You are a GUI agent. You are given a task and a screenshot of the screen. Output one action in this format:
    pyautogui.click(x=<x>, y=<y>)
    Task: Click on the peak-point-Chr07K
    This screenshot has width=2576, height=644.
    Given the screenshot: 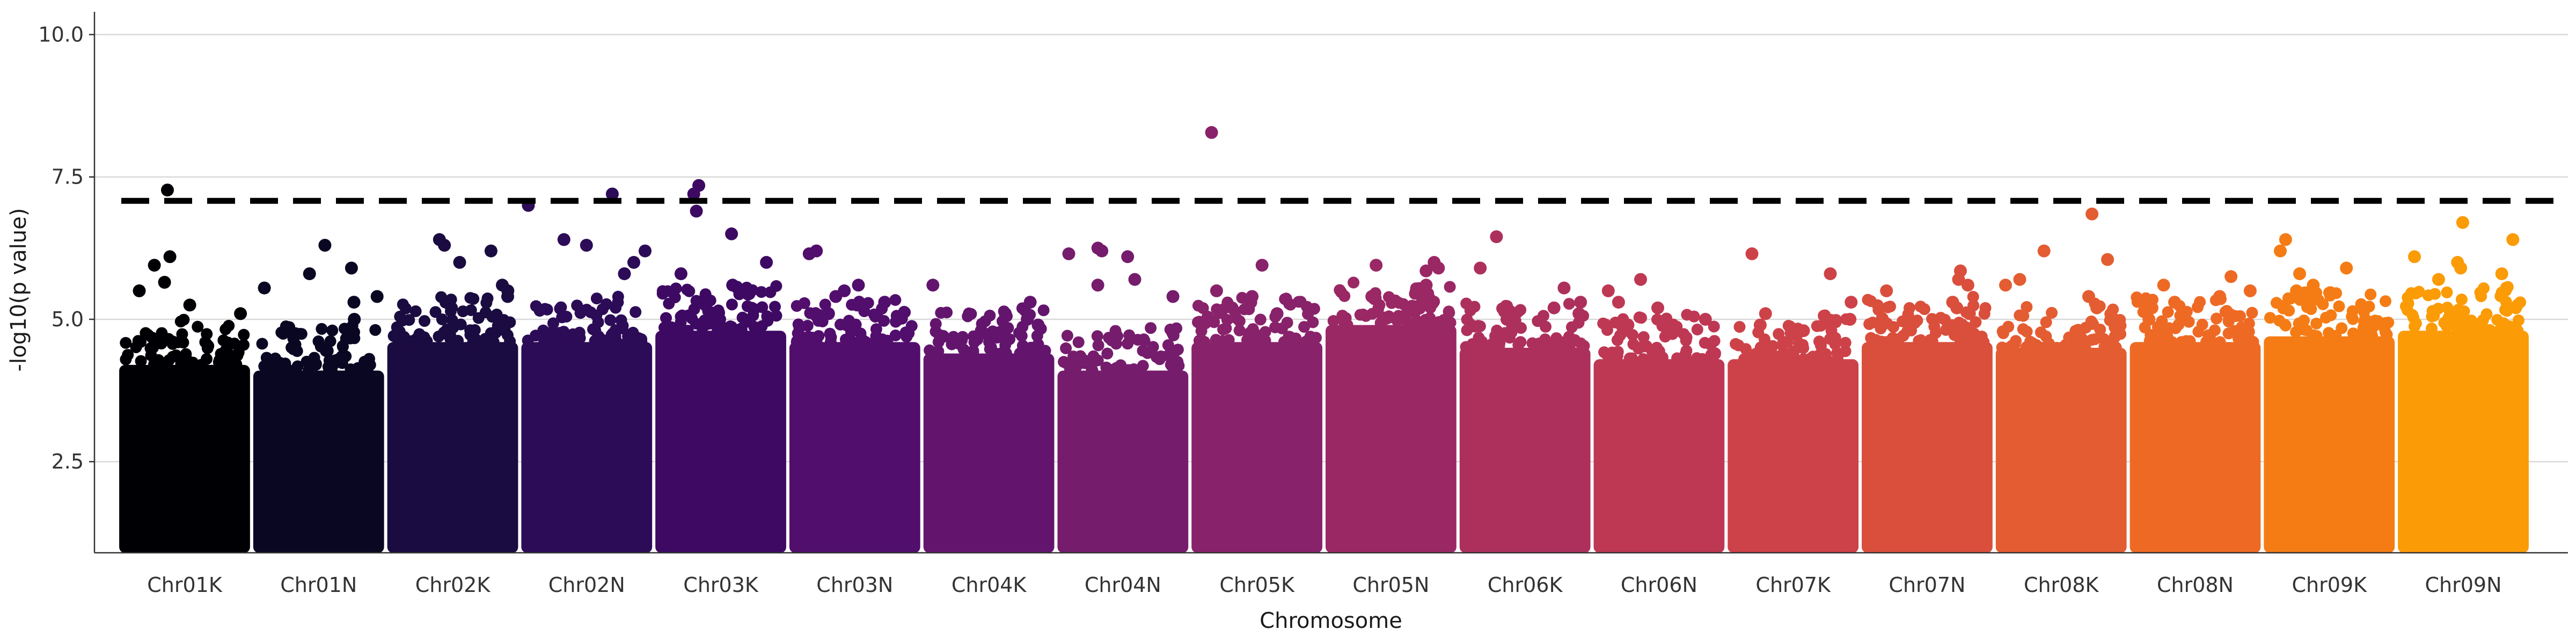 What is the action you would take?
    pyautogui.click(x=1760, y=325)
    